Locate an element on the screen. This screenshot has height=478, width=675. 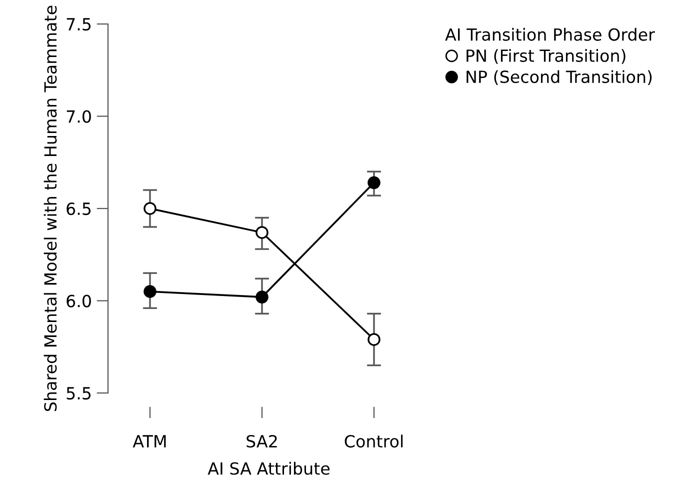
legend-label: PN (First Transition) is located at coordinates (546, 56).